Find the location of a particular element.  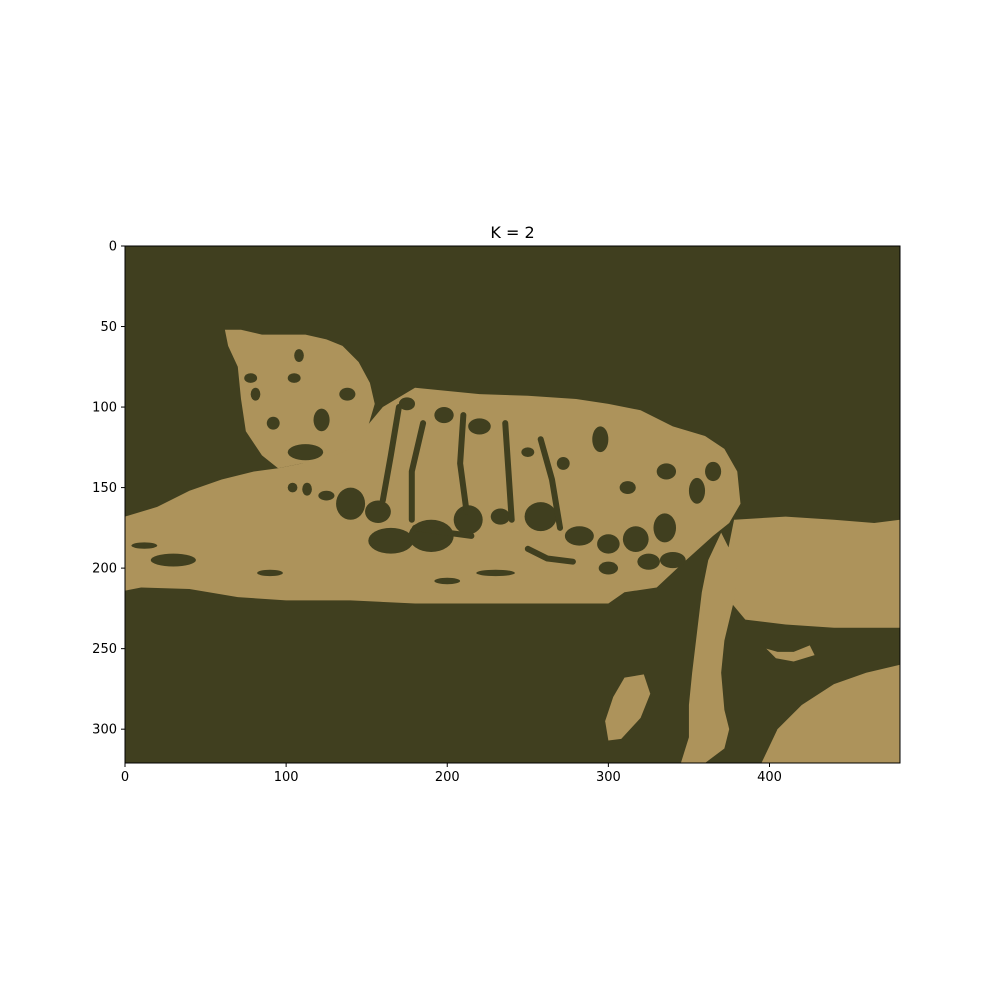

y-axis: 0 50 100 150 200 250 300 is located at coordinates (108, 489).